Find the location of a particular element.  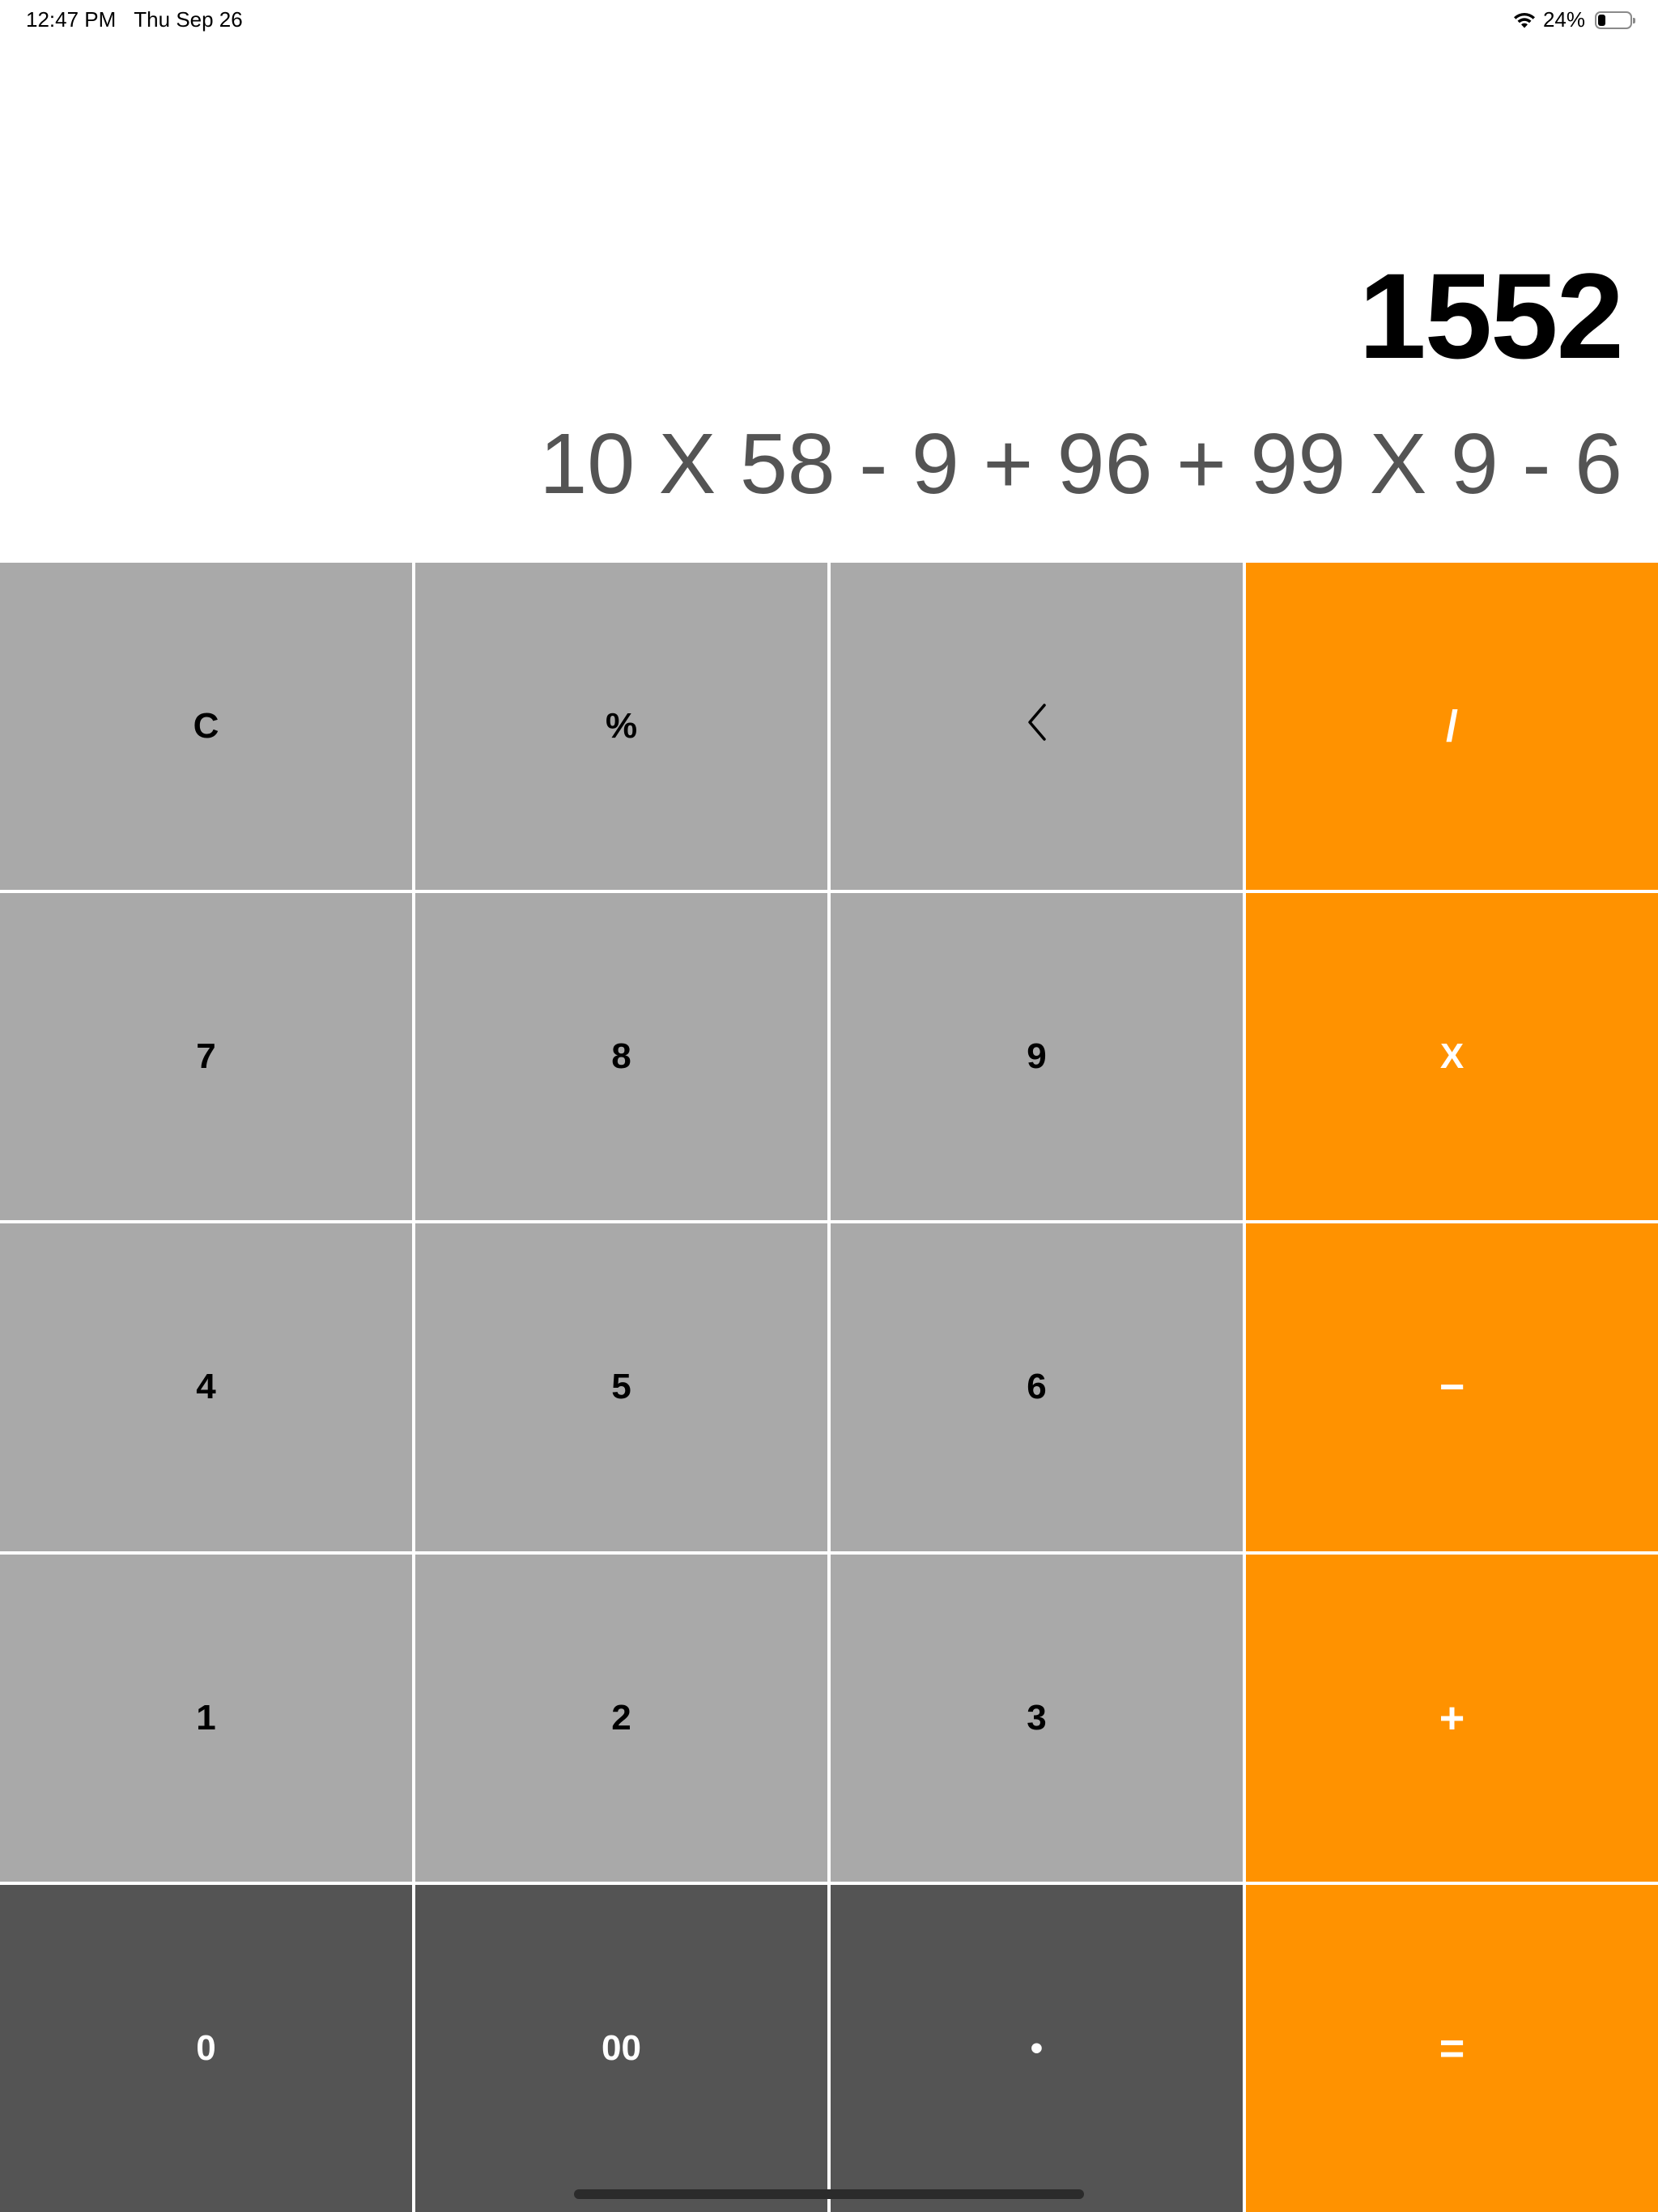

battery-fill is located at coordinates (1601, 20).